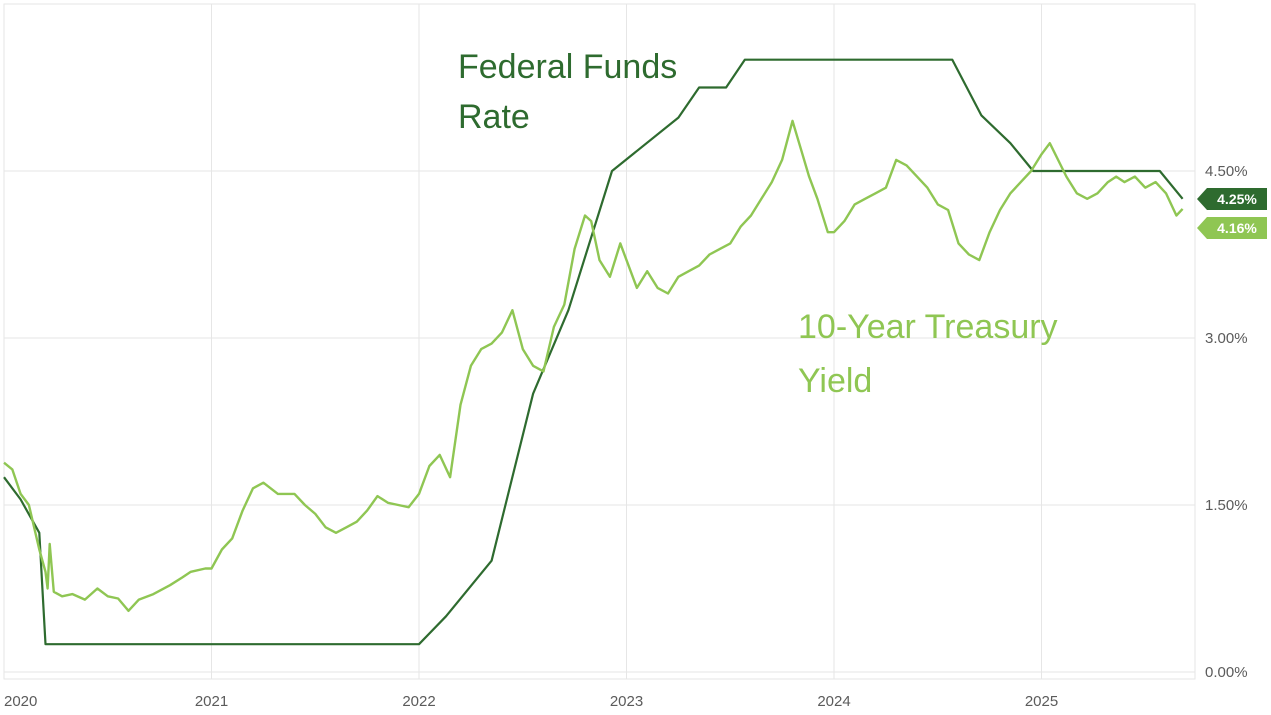  What do you see at coordinates (1041, 701) in the screenshot?
I see `x-tick-label: 2025` at bounding box center [1041, 701].